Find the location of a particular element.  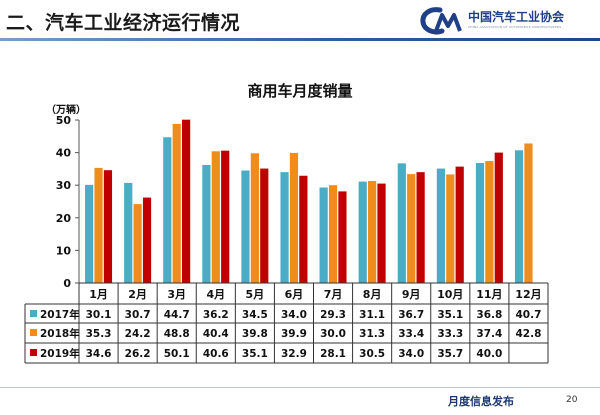

legend-entry: 2019年 is located at coordinates (60, 353).